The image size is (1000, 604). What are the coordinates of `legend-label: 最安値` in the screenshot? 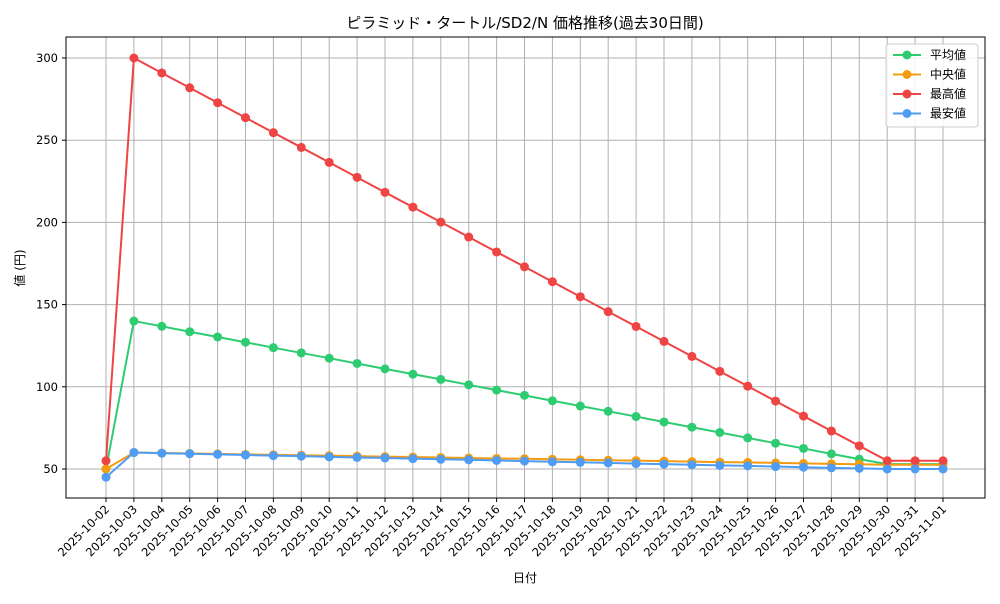 It's located at (948, 113).